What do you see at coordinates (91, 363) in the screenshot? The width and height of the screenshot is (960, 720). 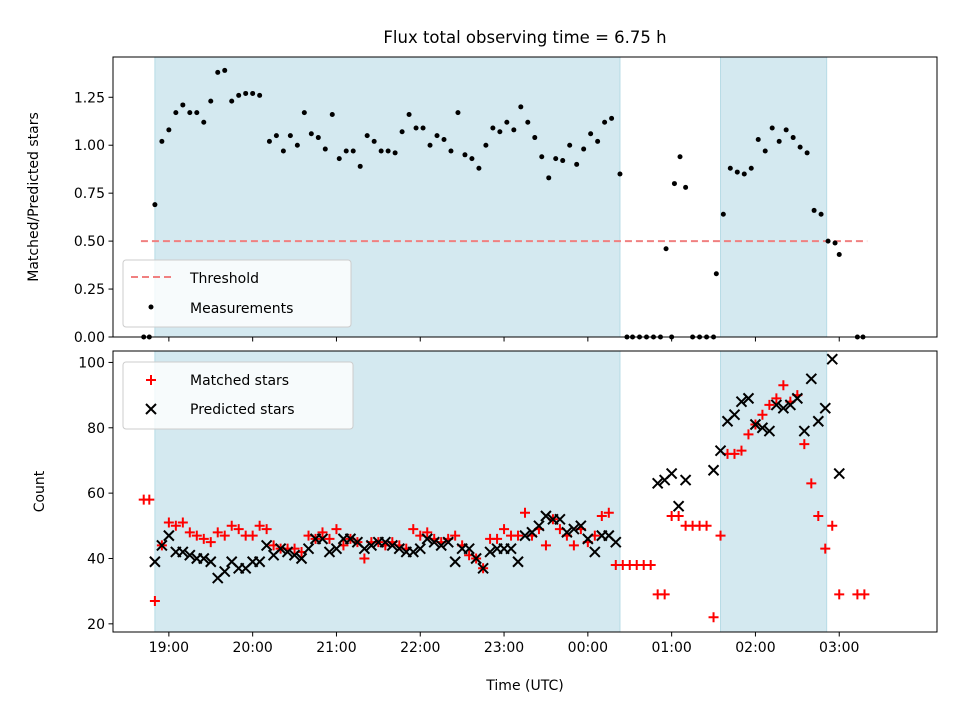 I see `bottom-ytick-label-4: 100` at bounding box center [91, 363].